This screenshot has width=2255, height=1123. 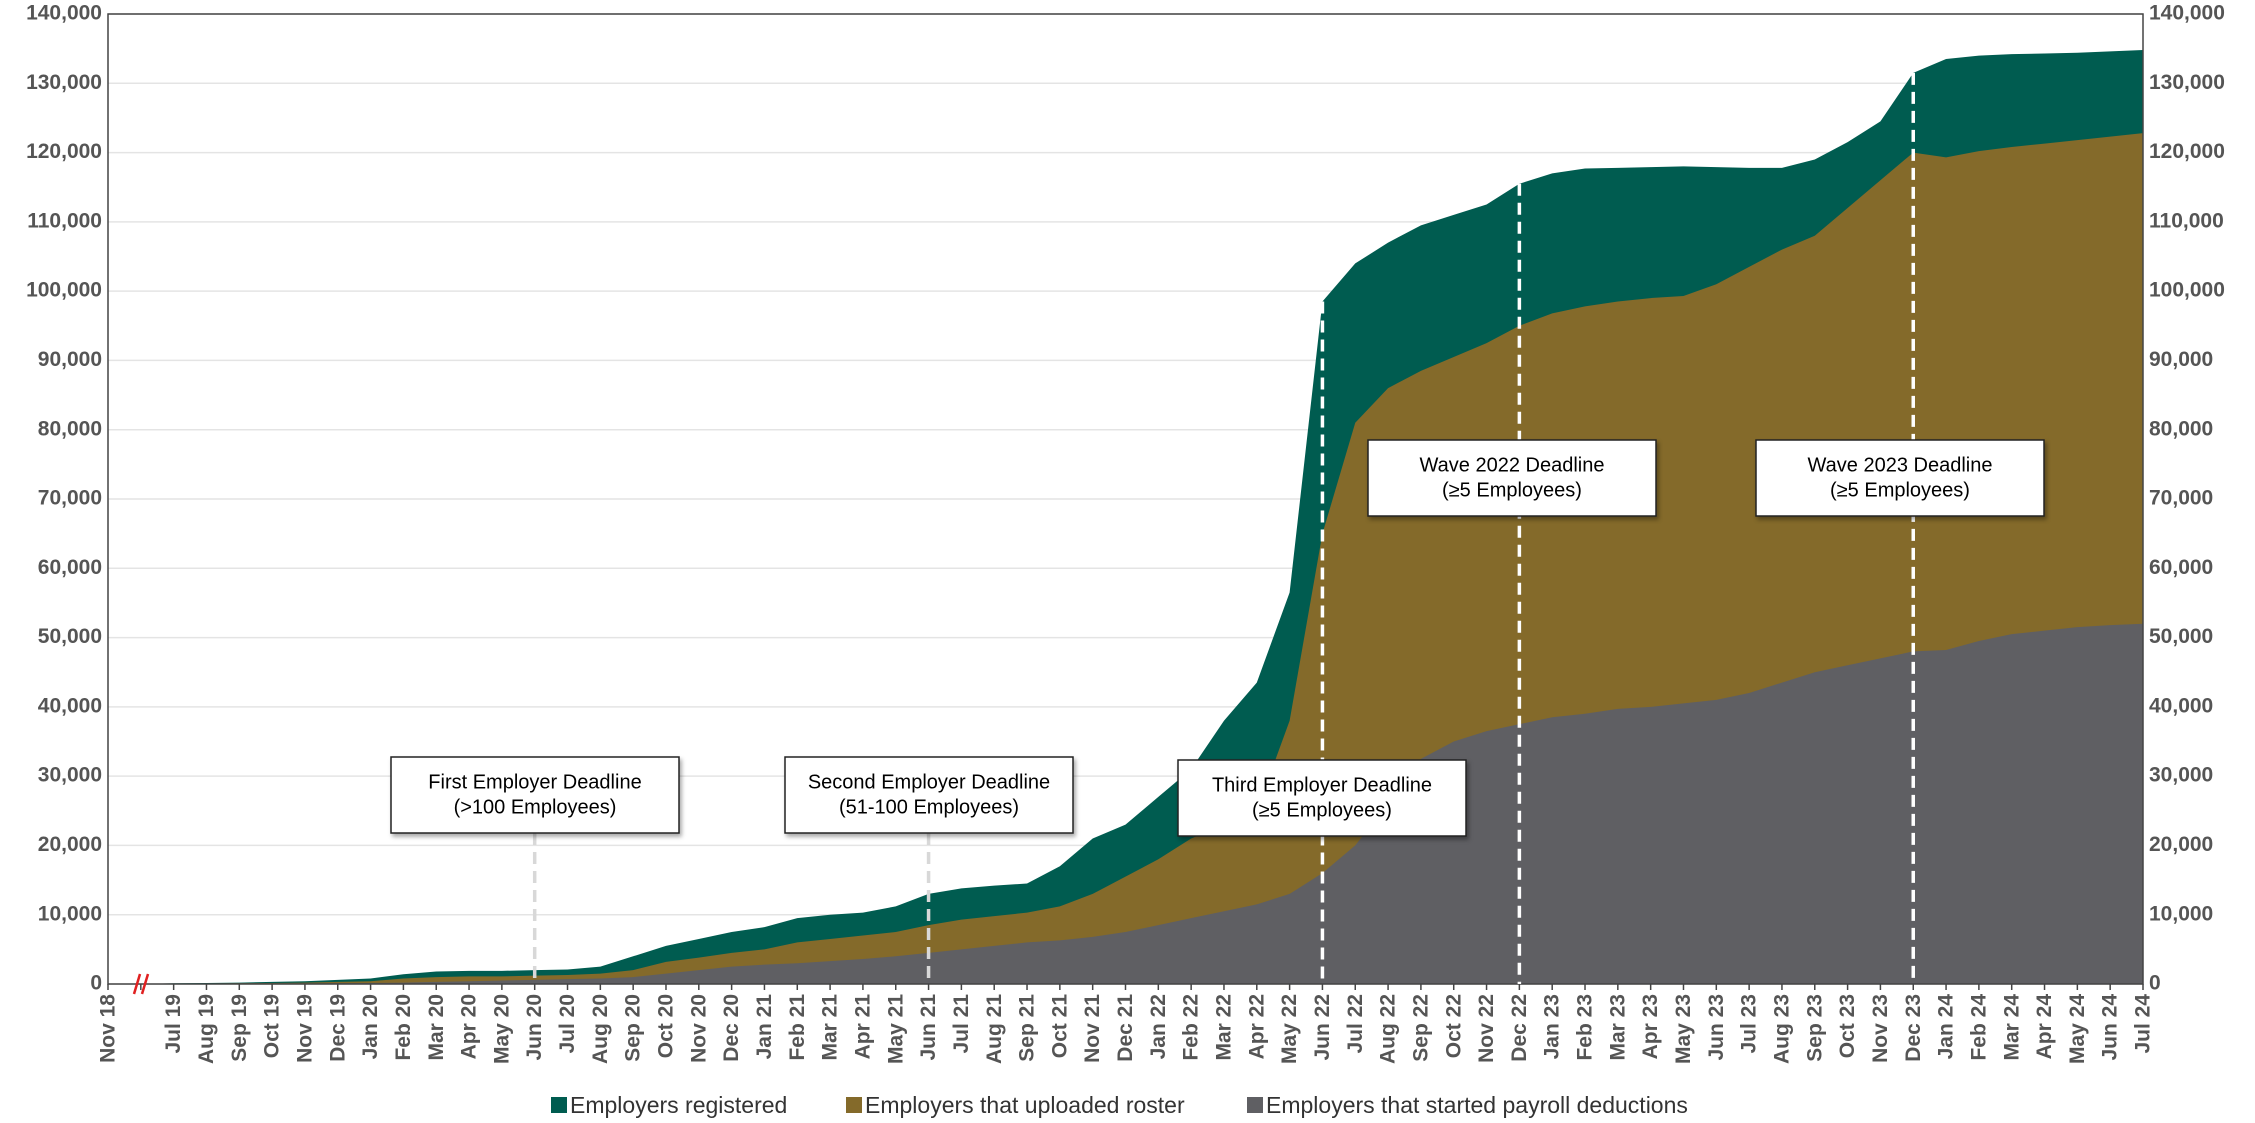 I want to click on x-tick-label: Jan 22, so click(x=1158, y=1026).